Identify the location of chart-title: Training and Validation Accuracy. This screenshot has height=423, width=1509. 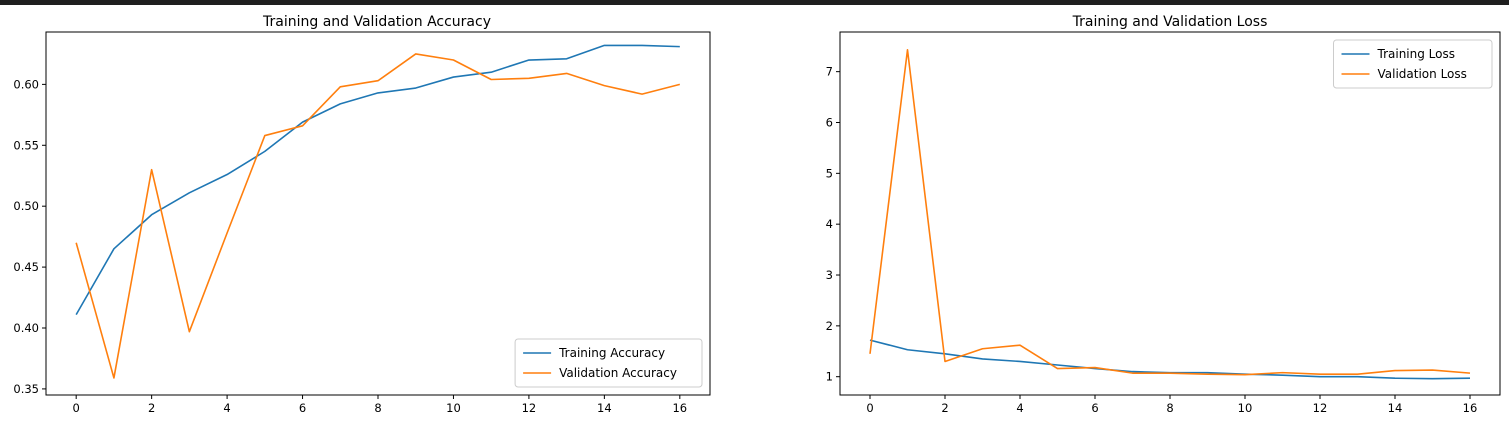
(376, 22).